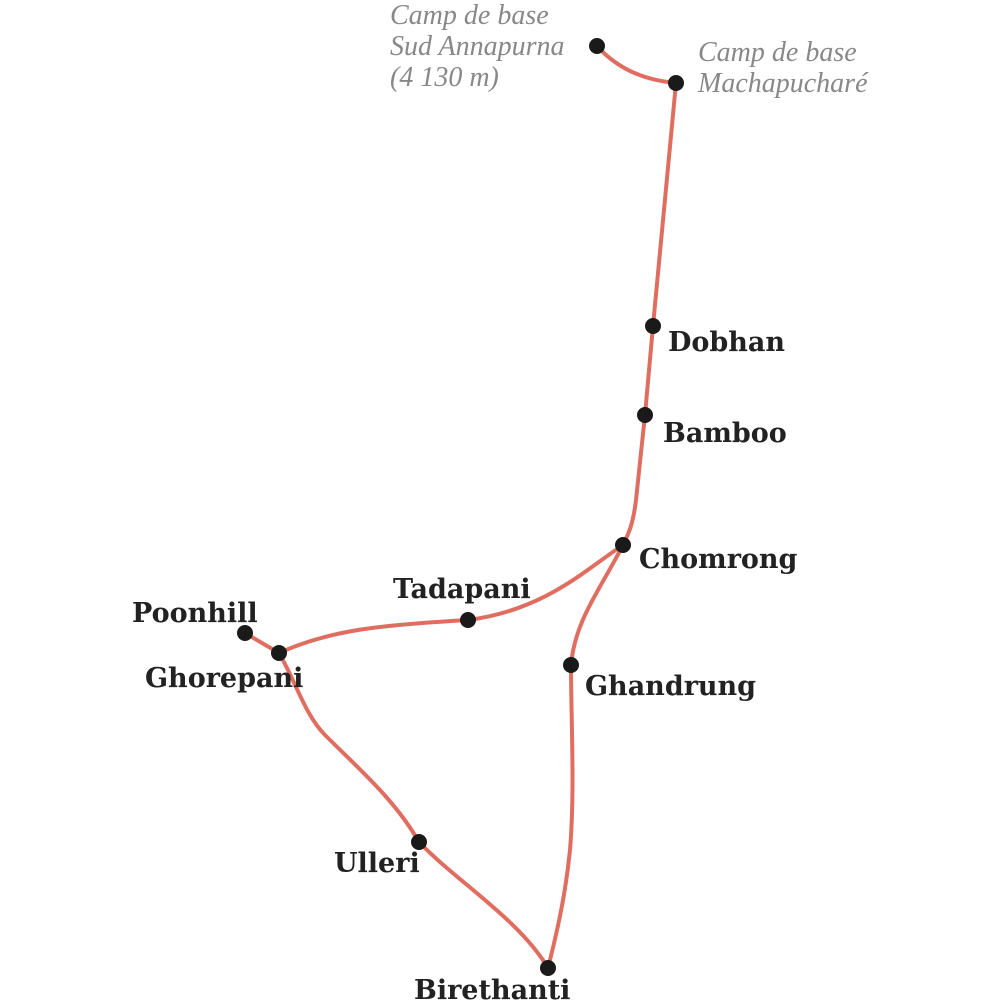 The width and height of the screenshot is (1000, 1000). Describe the element at coordinates (676, 83) in the screenshot. I see `stop-mbc-marker` at that location.